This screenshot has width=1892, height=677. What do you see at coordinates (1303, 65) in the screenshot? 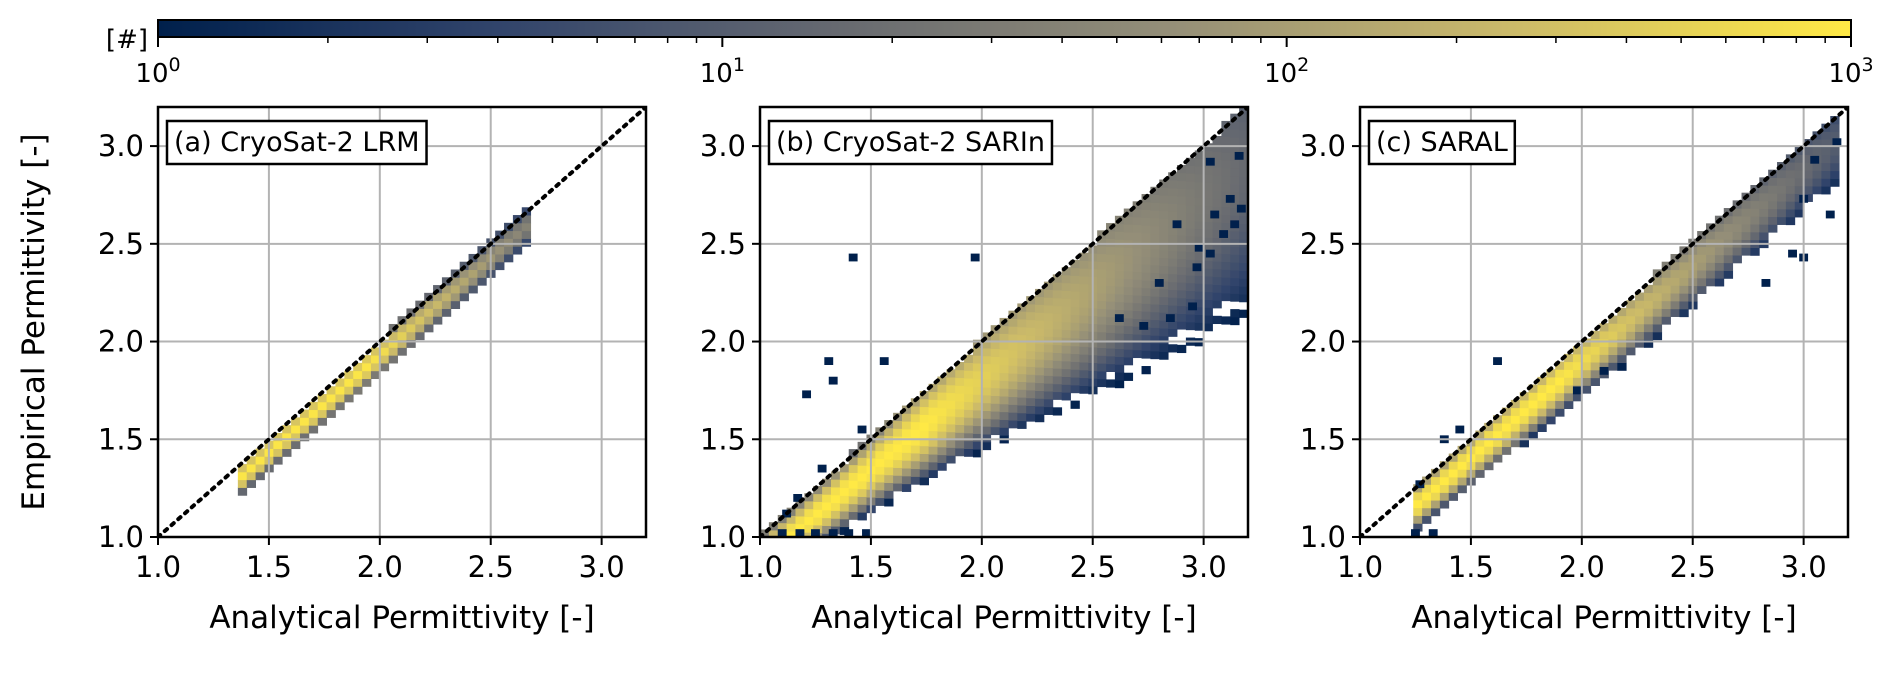
I see `colorbar-tick-exponent: 2` at bounding box center [1303, 65].